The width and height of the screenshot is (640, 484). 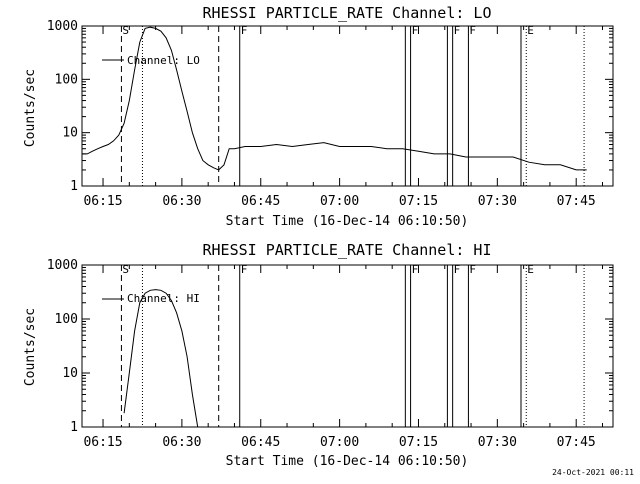 I want to click on chart-title: RHESSI PARTICLE_RATE Channel: HI, so click(x=347, y=250).